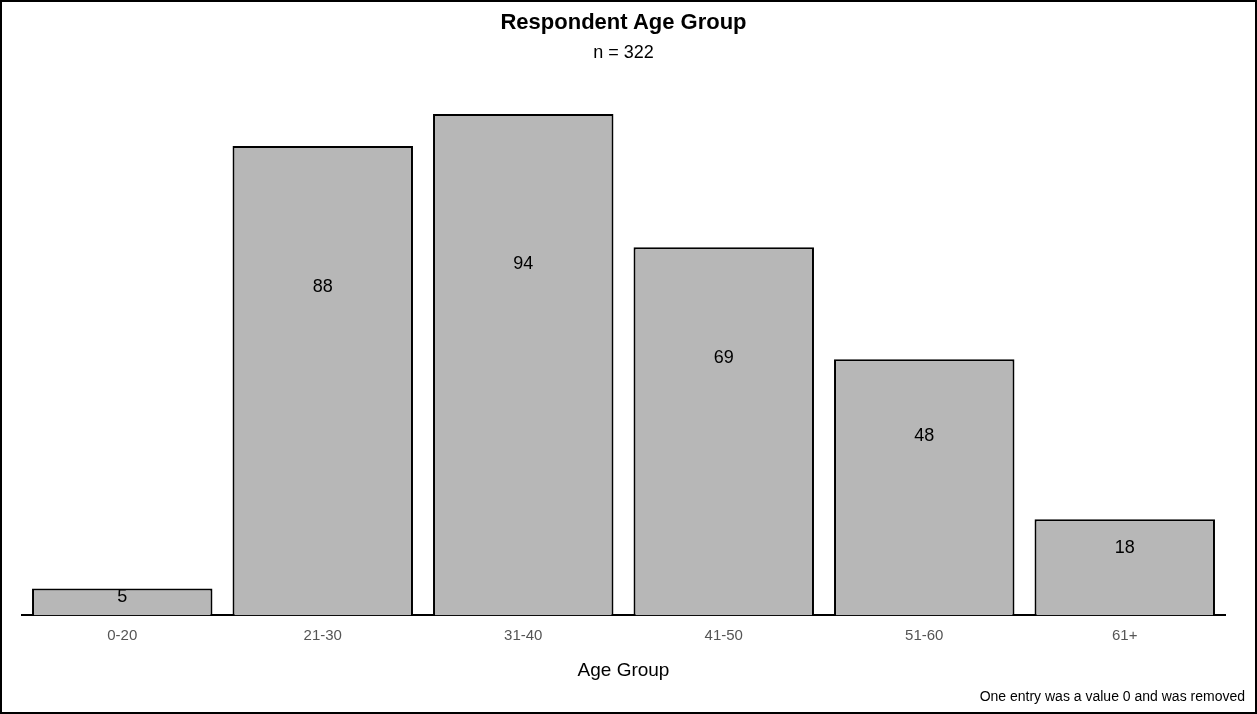 This screenshot has width=1257, height=714. Describe the element at coordinates (623, 22) in the screenshot. I see `chart-title: Respondent Age Group` at that location.